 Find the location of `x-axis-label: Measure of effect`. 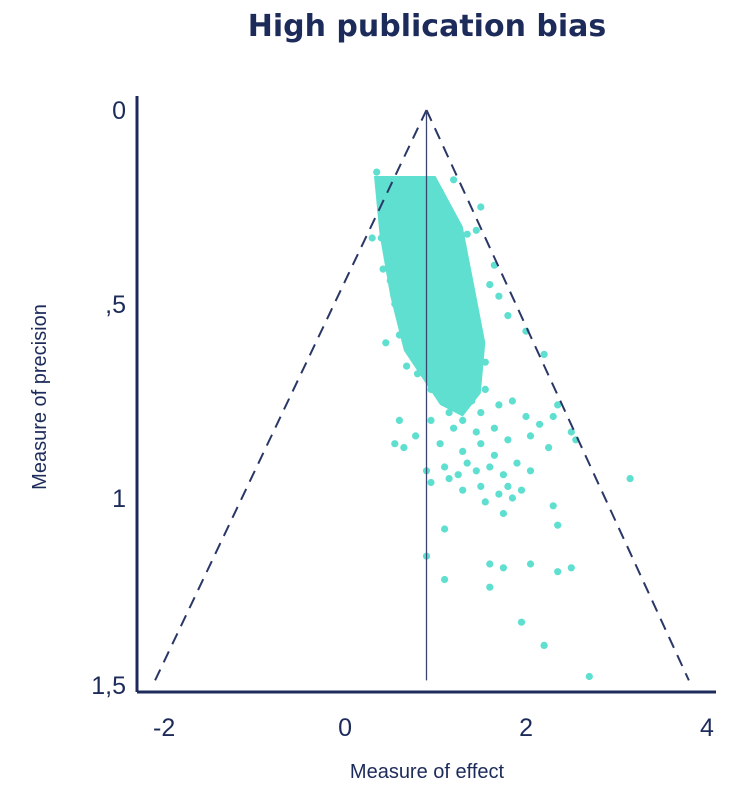

x-axis-label: Measure of effect is located at coordinates (427, 772).